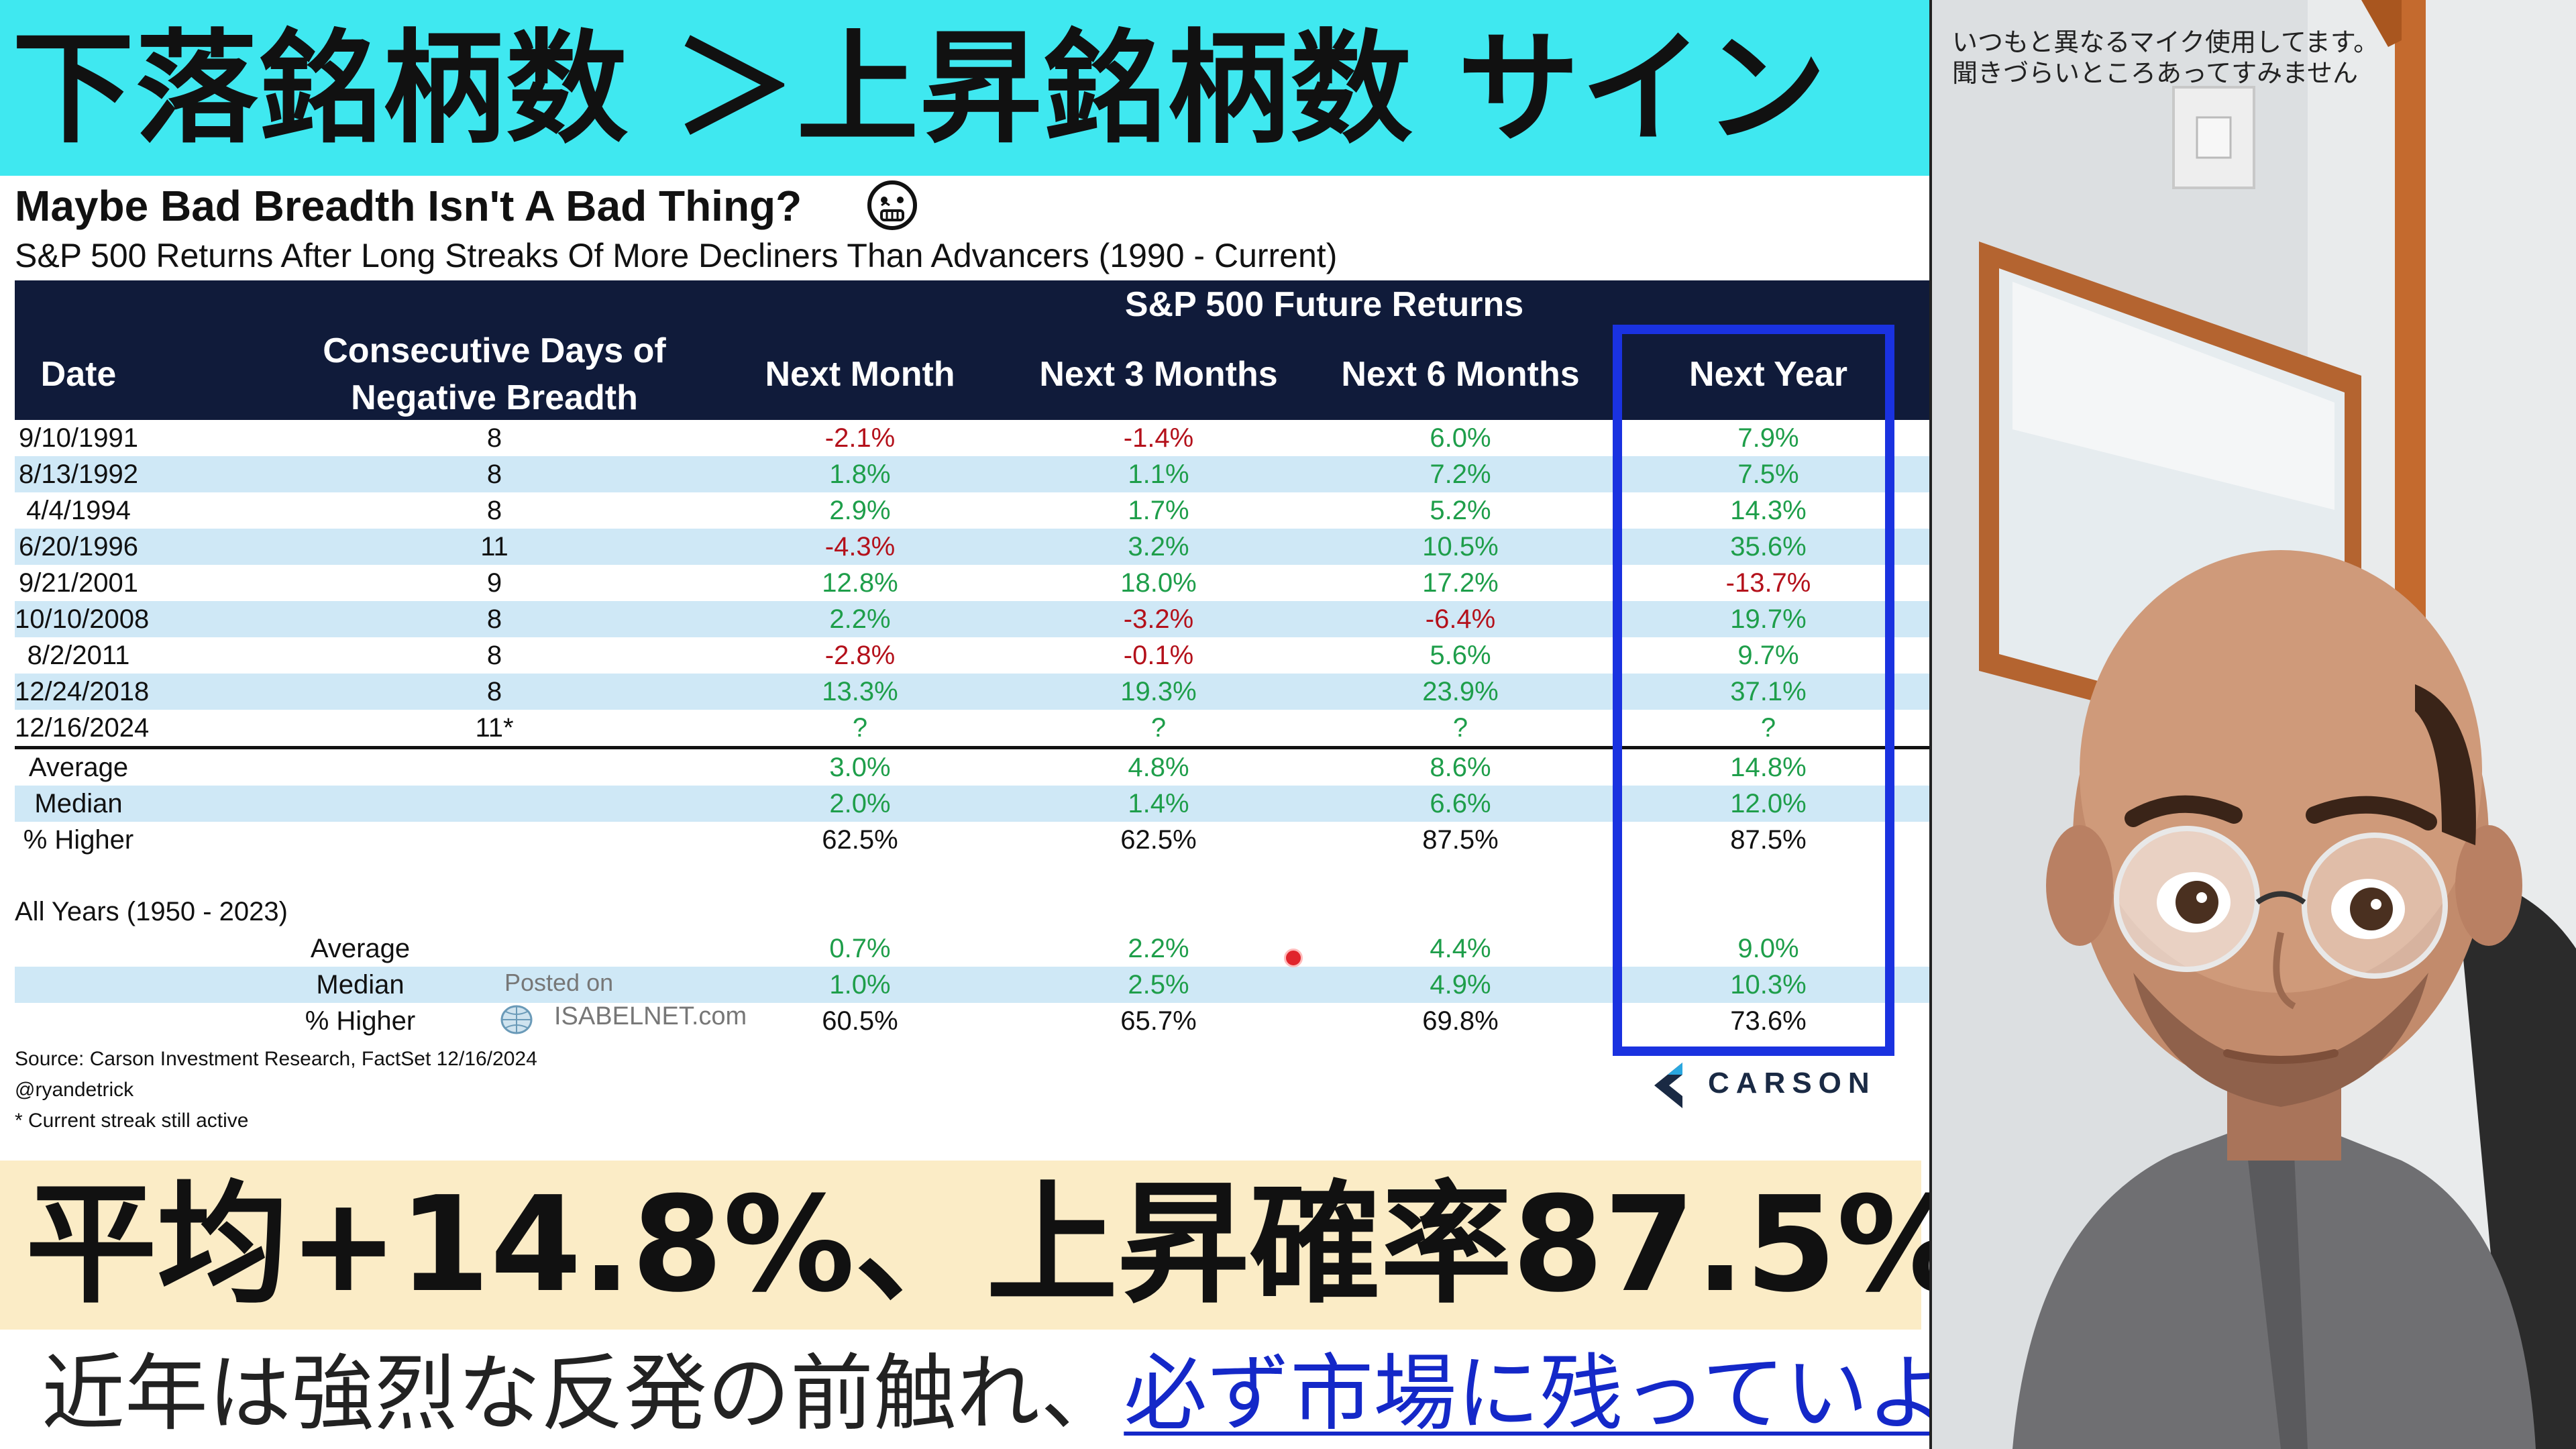  I want to click on streak-cell: 3.2%, so click(1158, 546).